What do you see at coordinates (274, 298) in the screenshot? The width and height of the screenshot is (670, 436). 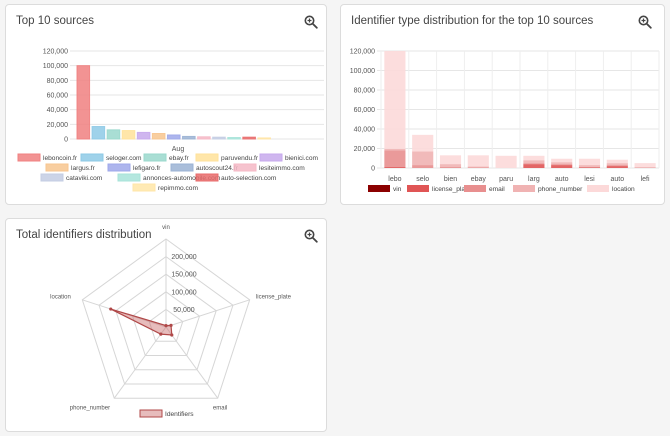 I see `axis-label: license_plate` at bounding box center [274, 298].